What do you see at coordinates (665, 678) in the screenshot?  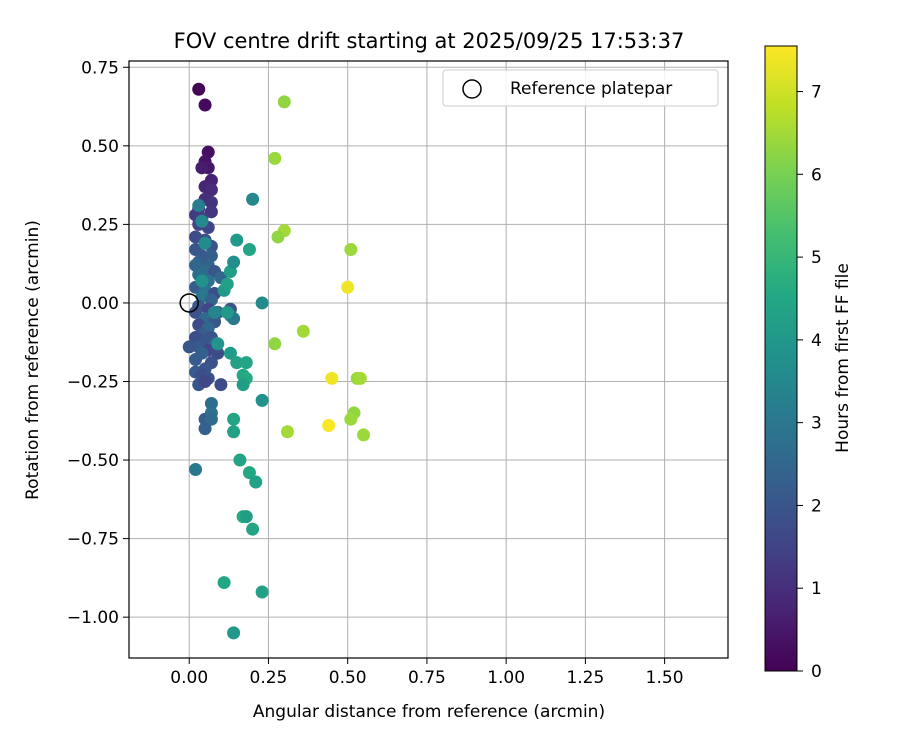 I see `x-tick-label: 1.50` at bounding box center [665, 678].